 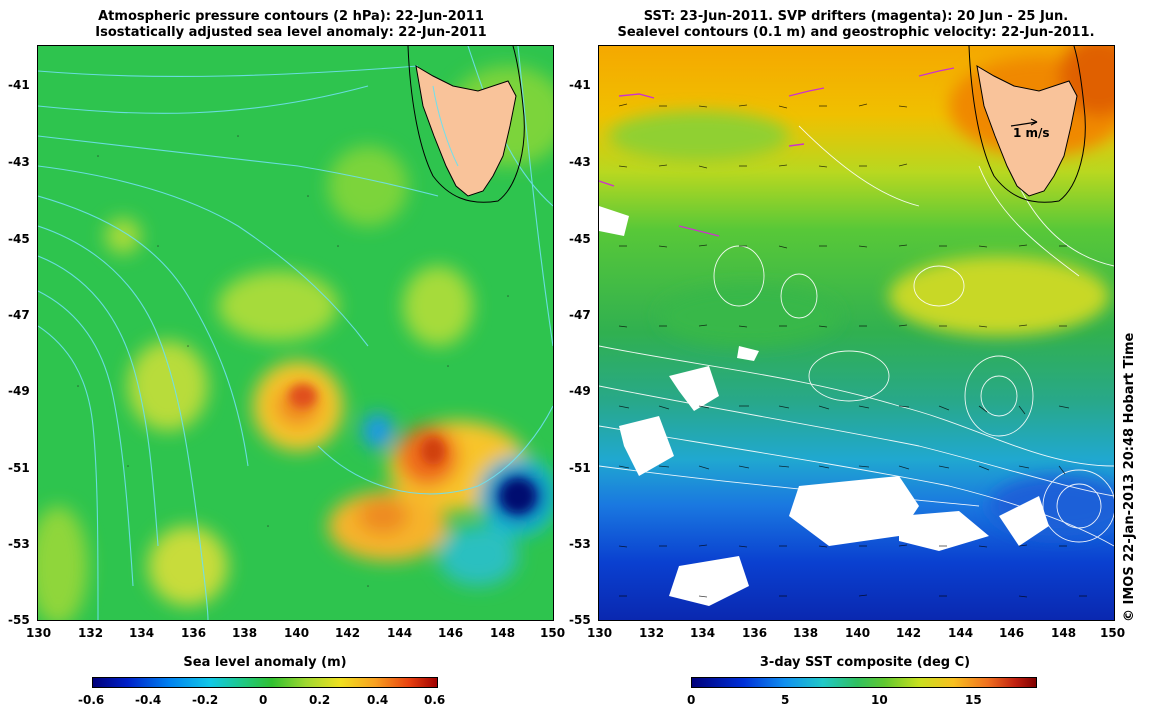 What do you see at coordinates (348, 633) in the screenshot?
I see `left-lon-tick: 142` at bounding box center [348, 633].